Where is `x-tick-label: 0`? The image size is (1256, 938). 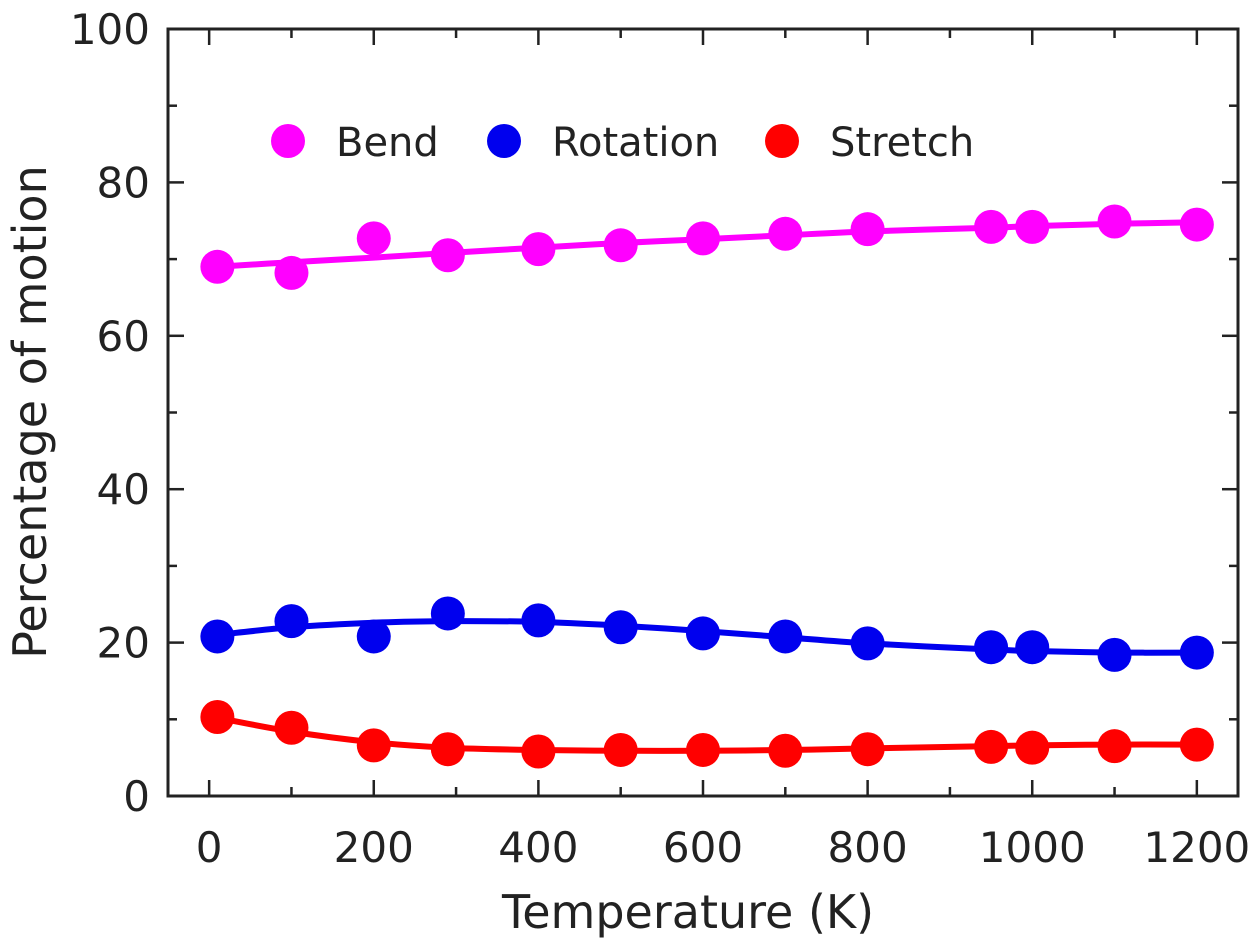 x-tick-label: 0 is located at coordinates (209, 847).